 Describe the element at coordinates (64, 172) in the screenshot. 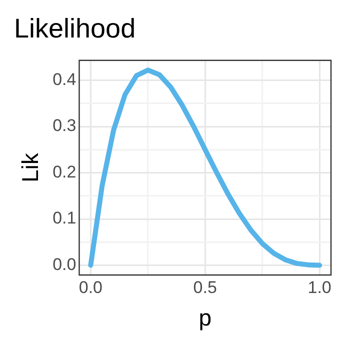

I see `y-tick-label: 0.2` at that location.